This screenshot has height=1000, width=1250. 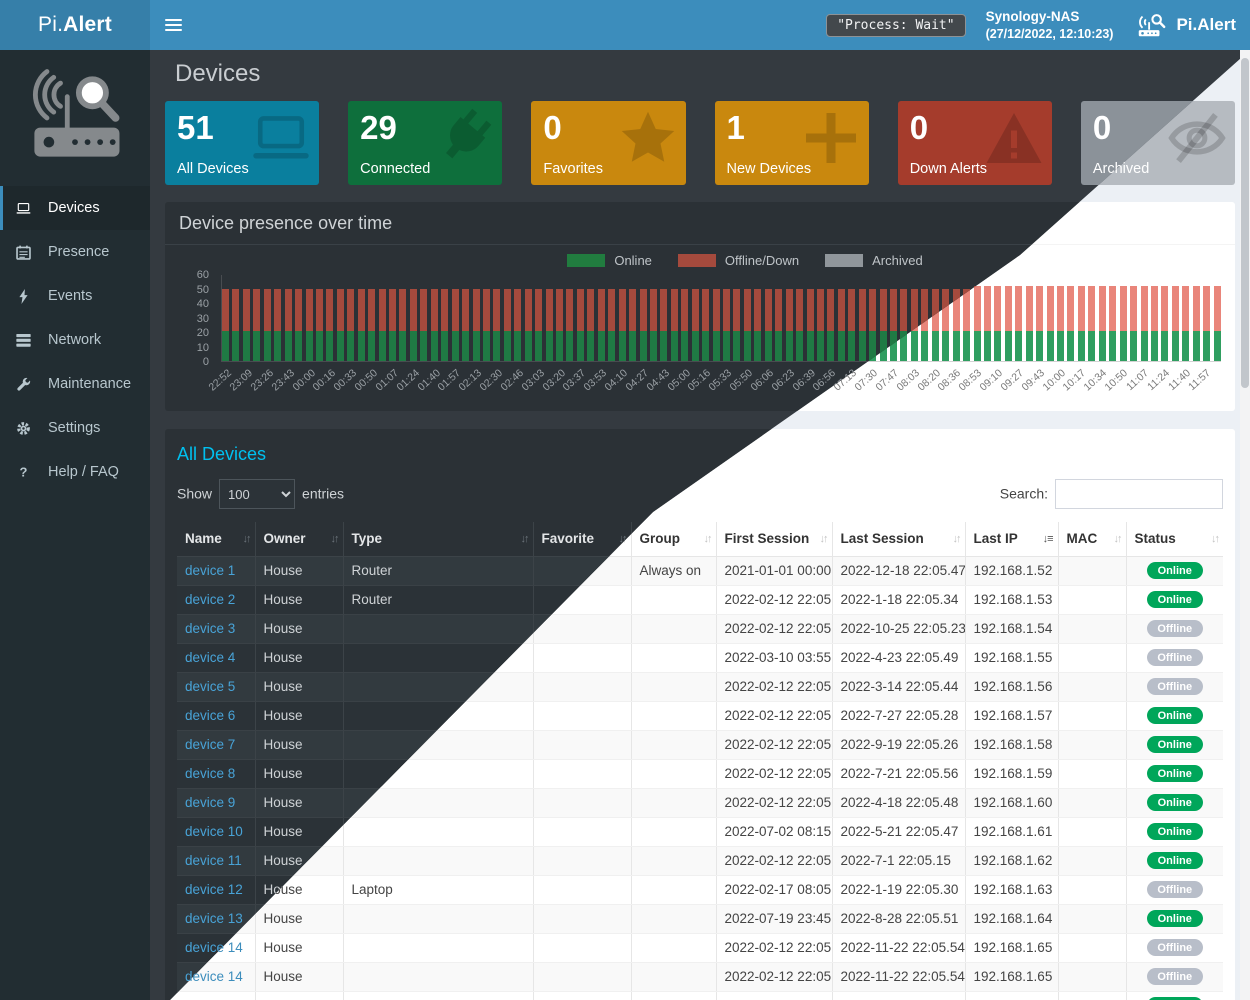 What do you see at coordinates (262, 380) in the screenshot?
I see `x-tick-label: 23:26` at bounding box center [262, 380].